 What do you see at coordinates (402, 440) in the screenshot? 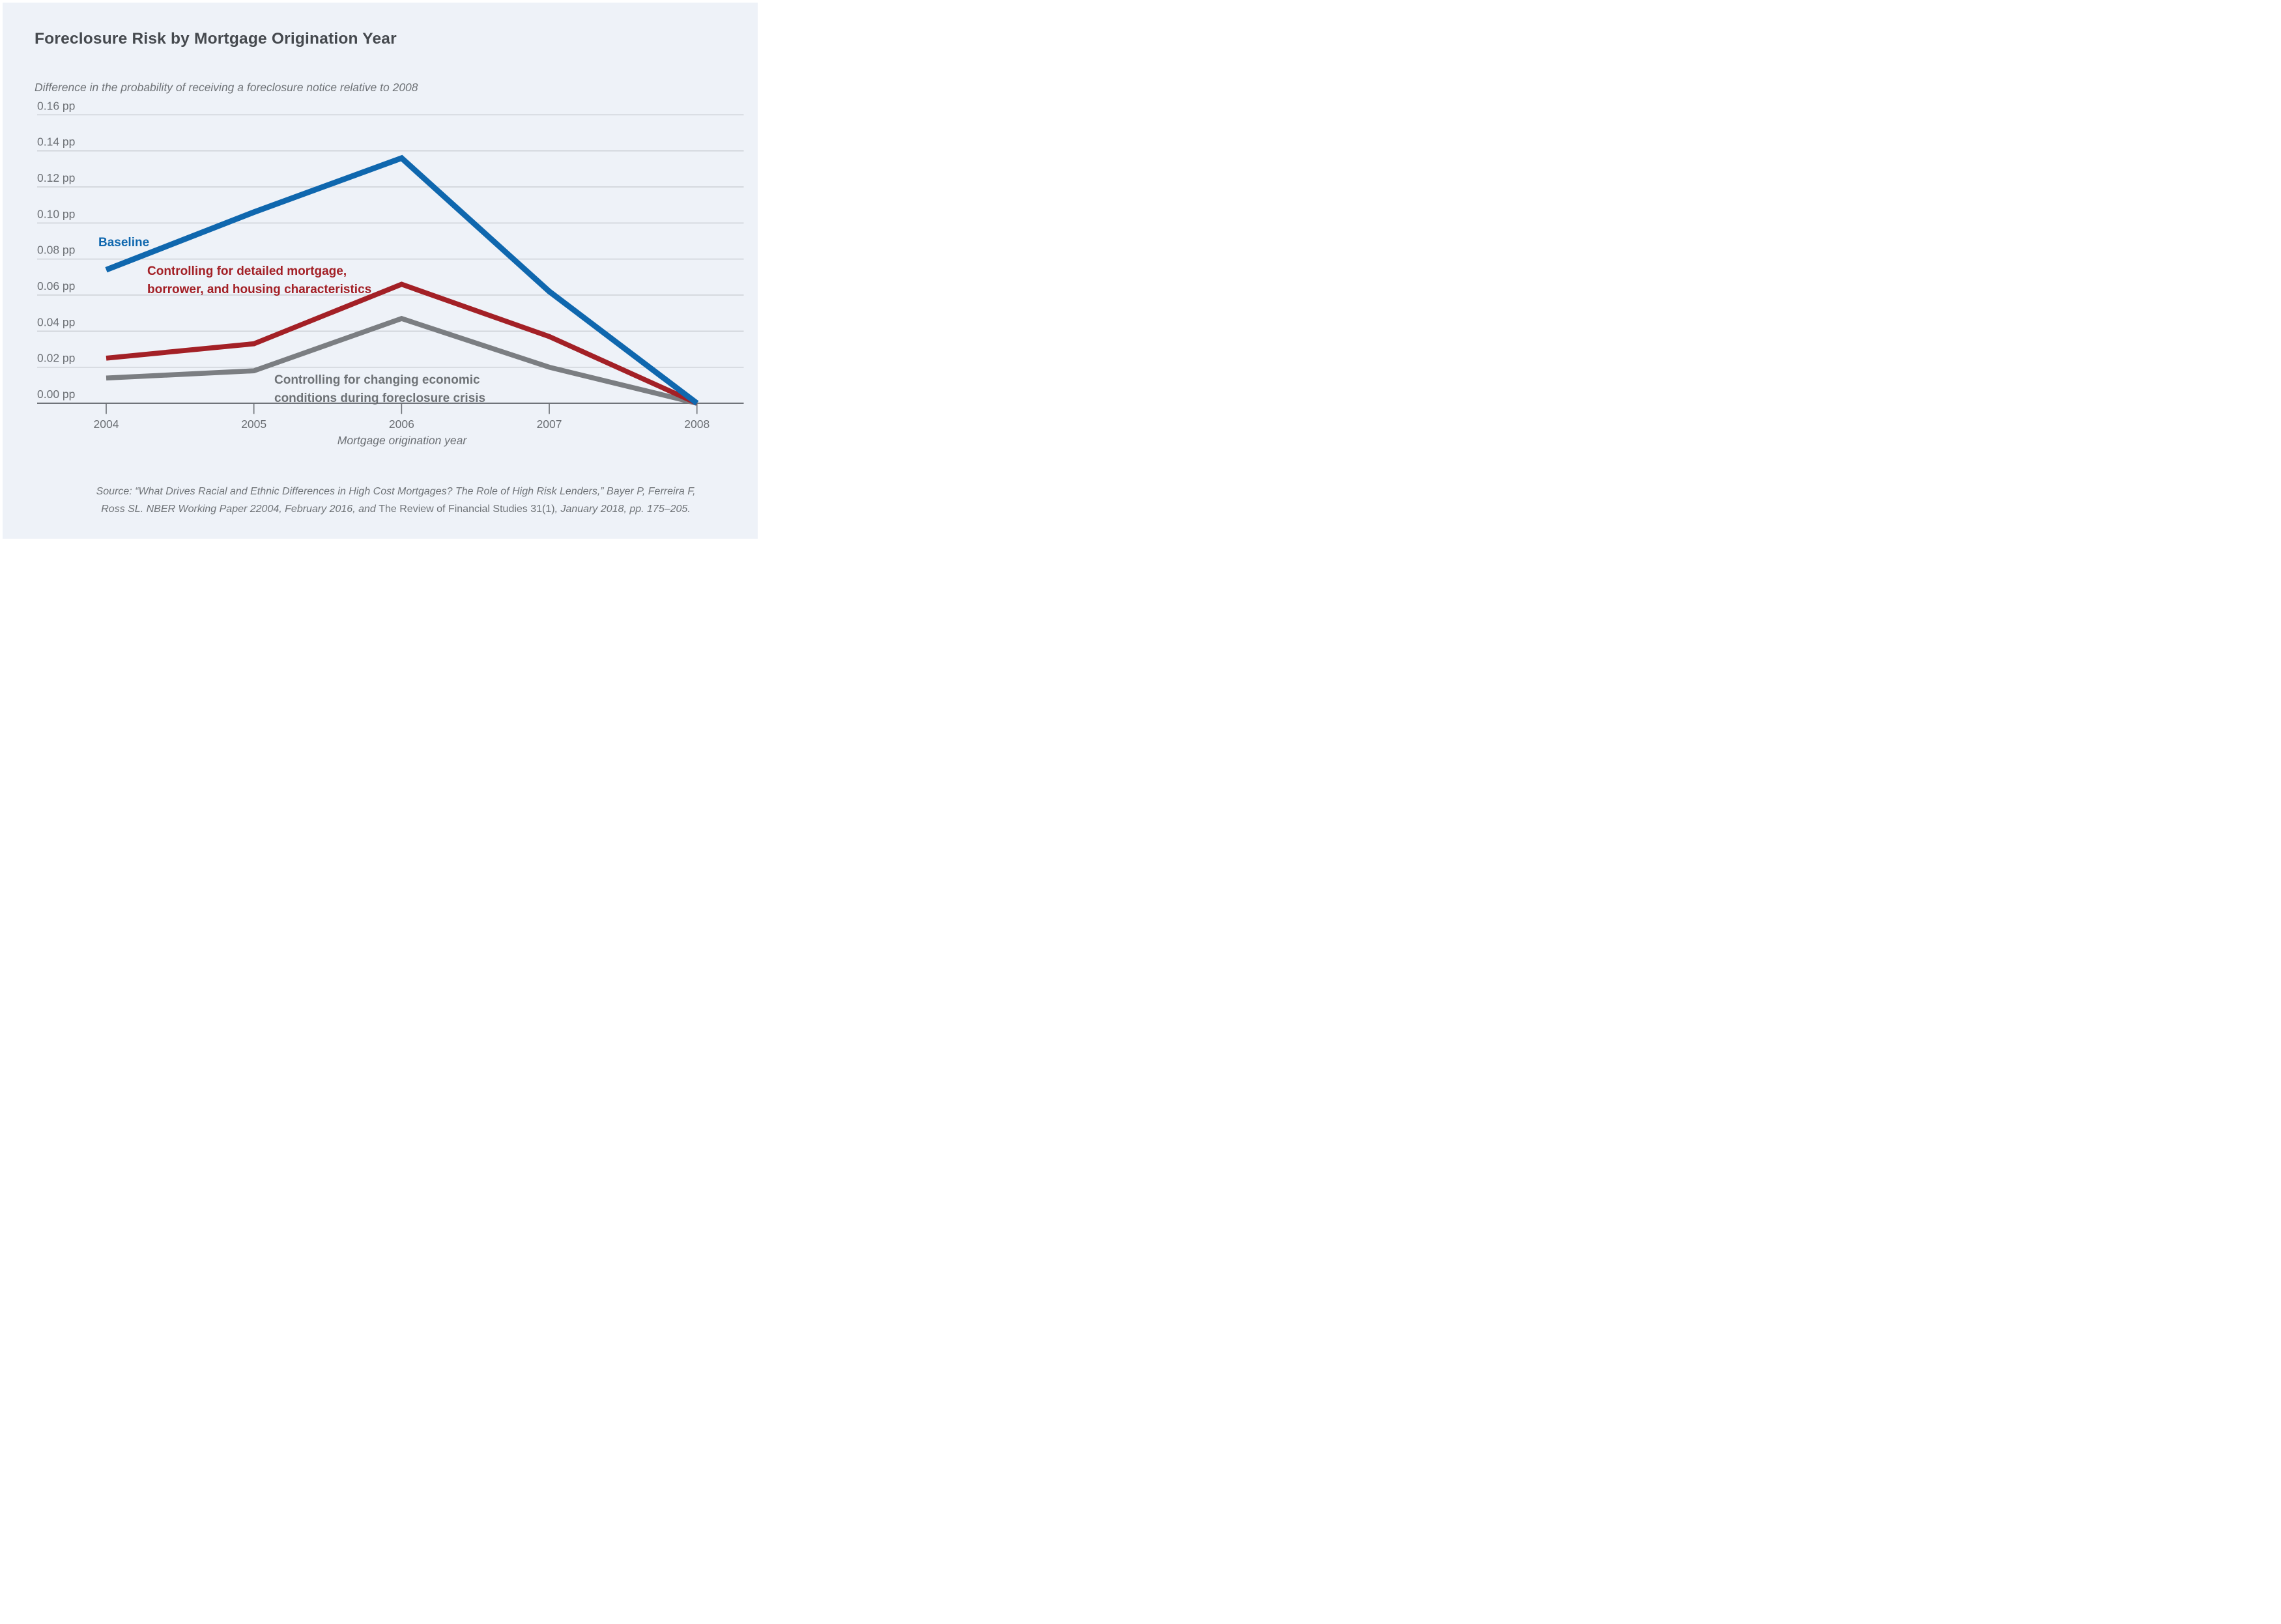
I see `x-axis-title: Mortgage origination year` at bounding box center [402, 440].